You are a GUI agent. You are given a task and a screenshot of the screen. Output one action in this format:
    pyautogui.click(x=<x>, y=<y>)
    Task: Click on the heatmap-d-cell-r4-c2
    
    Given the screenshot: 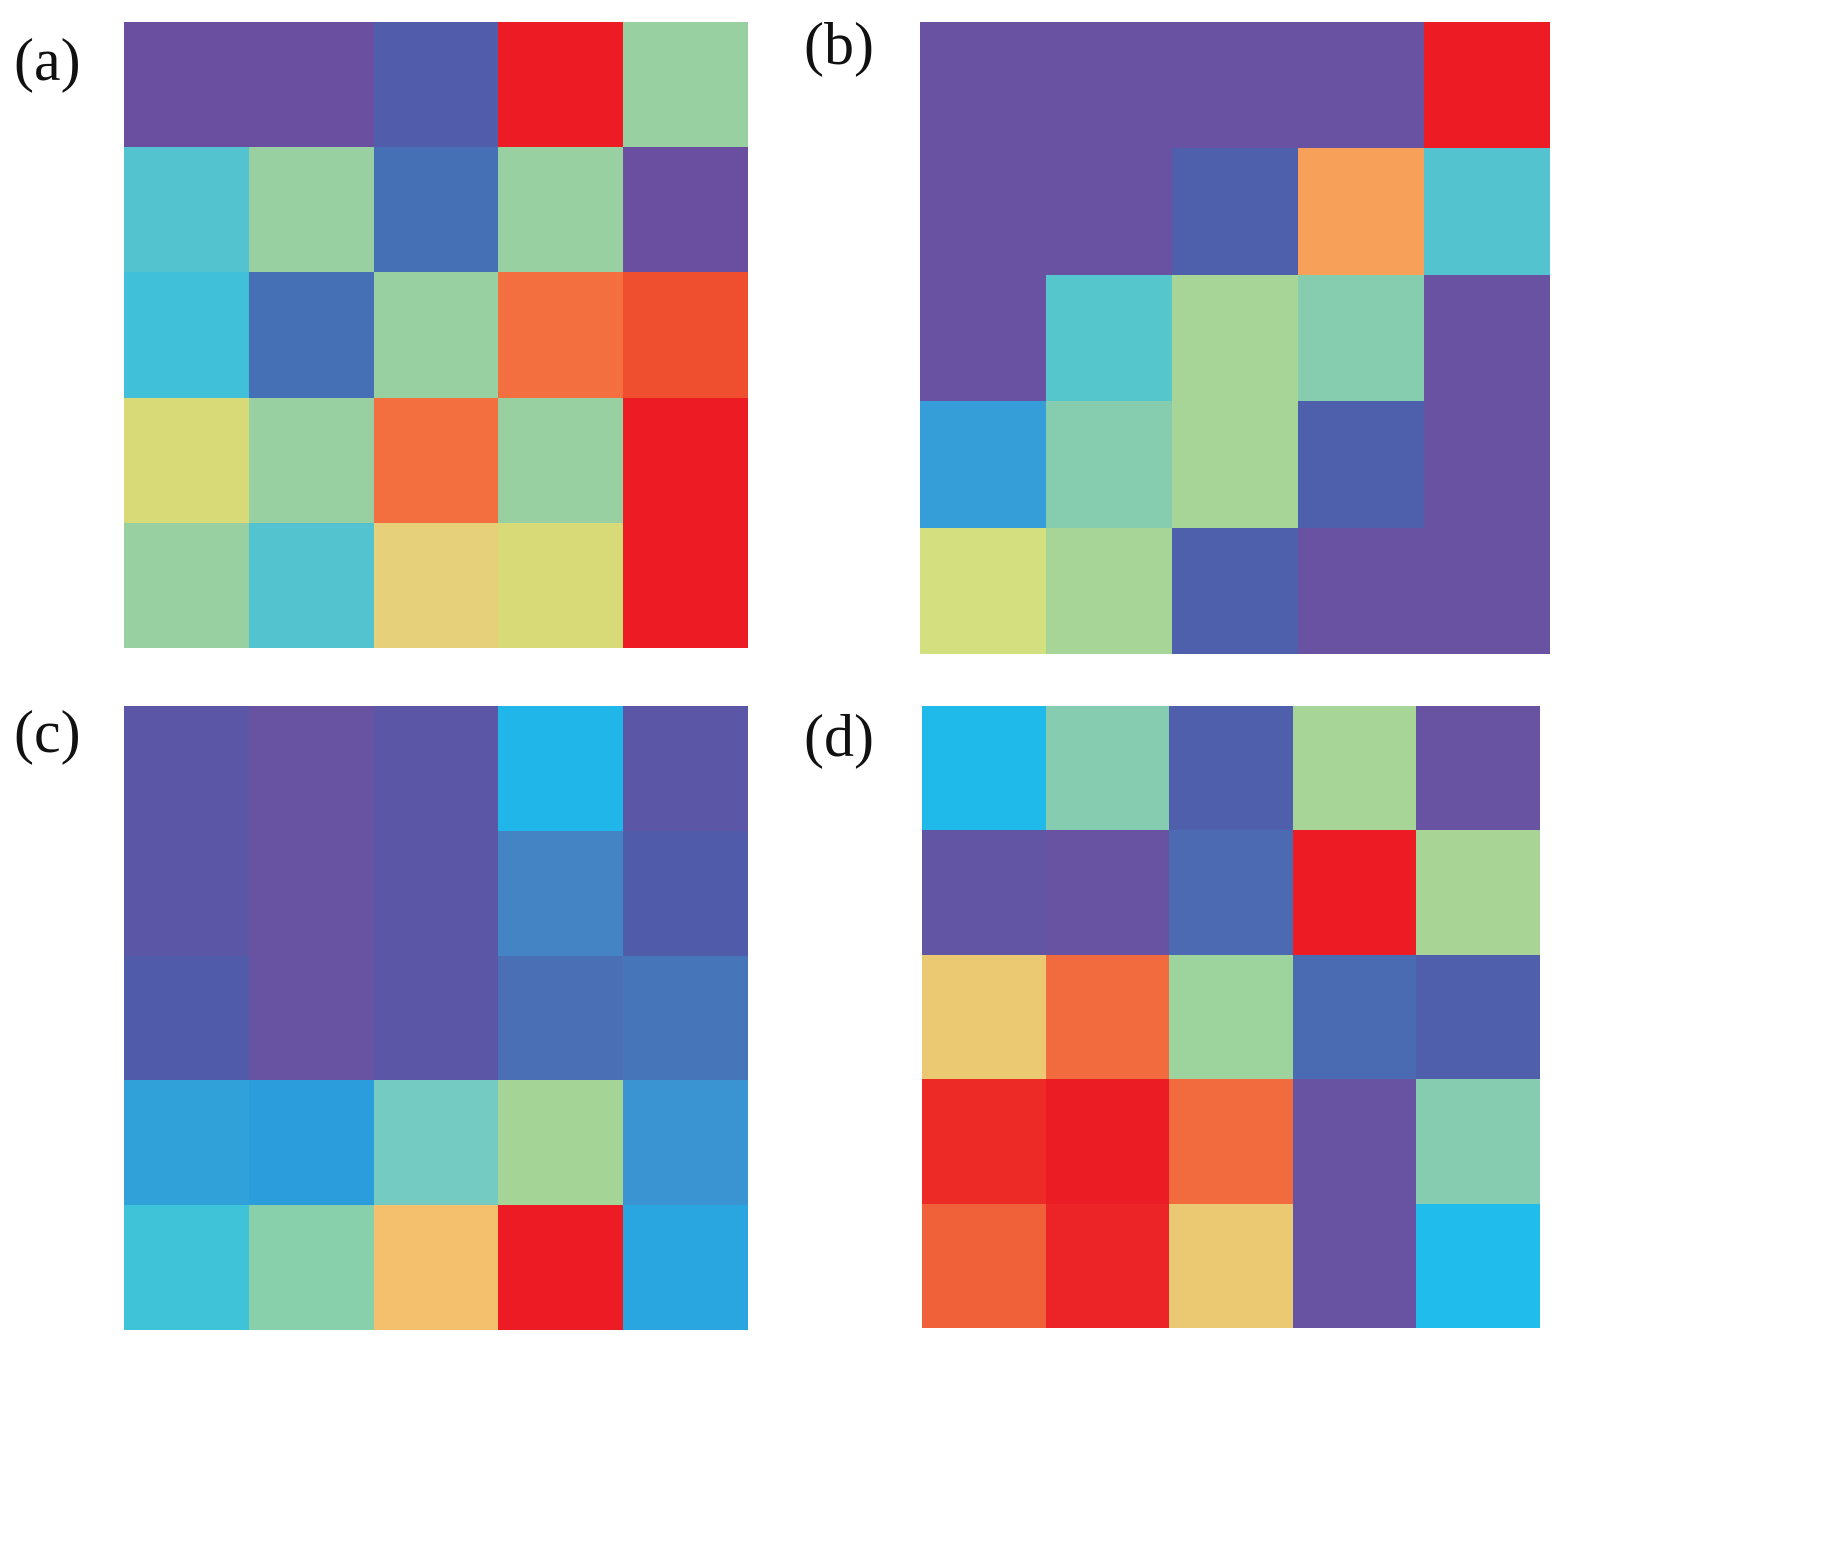 What is the action you would take?
    pyautogui.click(x=1107, y=1141)
    